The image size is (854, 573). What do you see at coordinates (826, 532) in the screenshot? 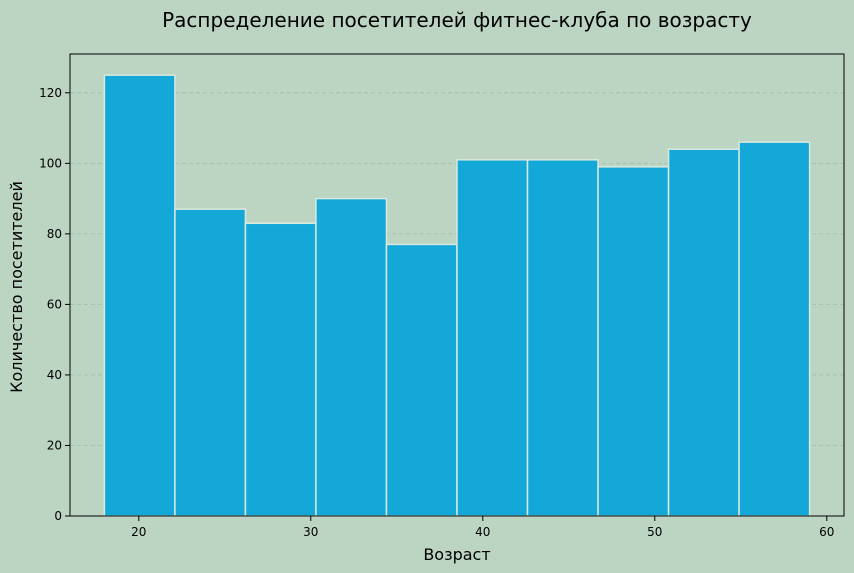
I see `x-tick-label-4: 60` at bounding box center [826, 532].